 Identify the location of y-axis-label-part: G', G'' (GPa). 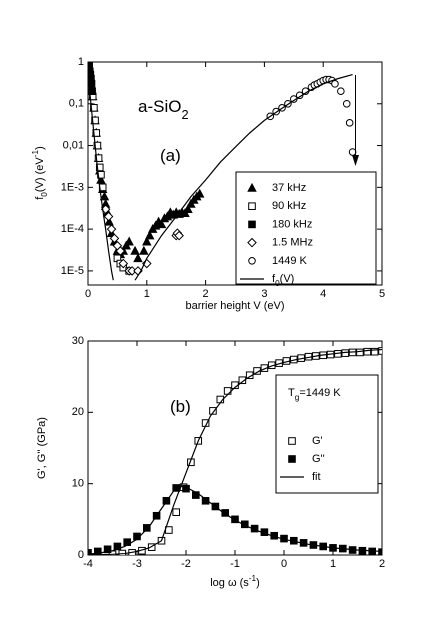
(42, 448).